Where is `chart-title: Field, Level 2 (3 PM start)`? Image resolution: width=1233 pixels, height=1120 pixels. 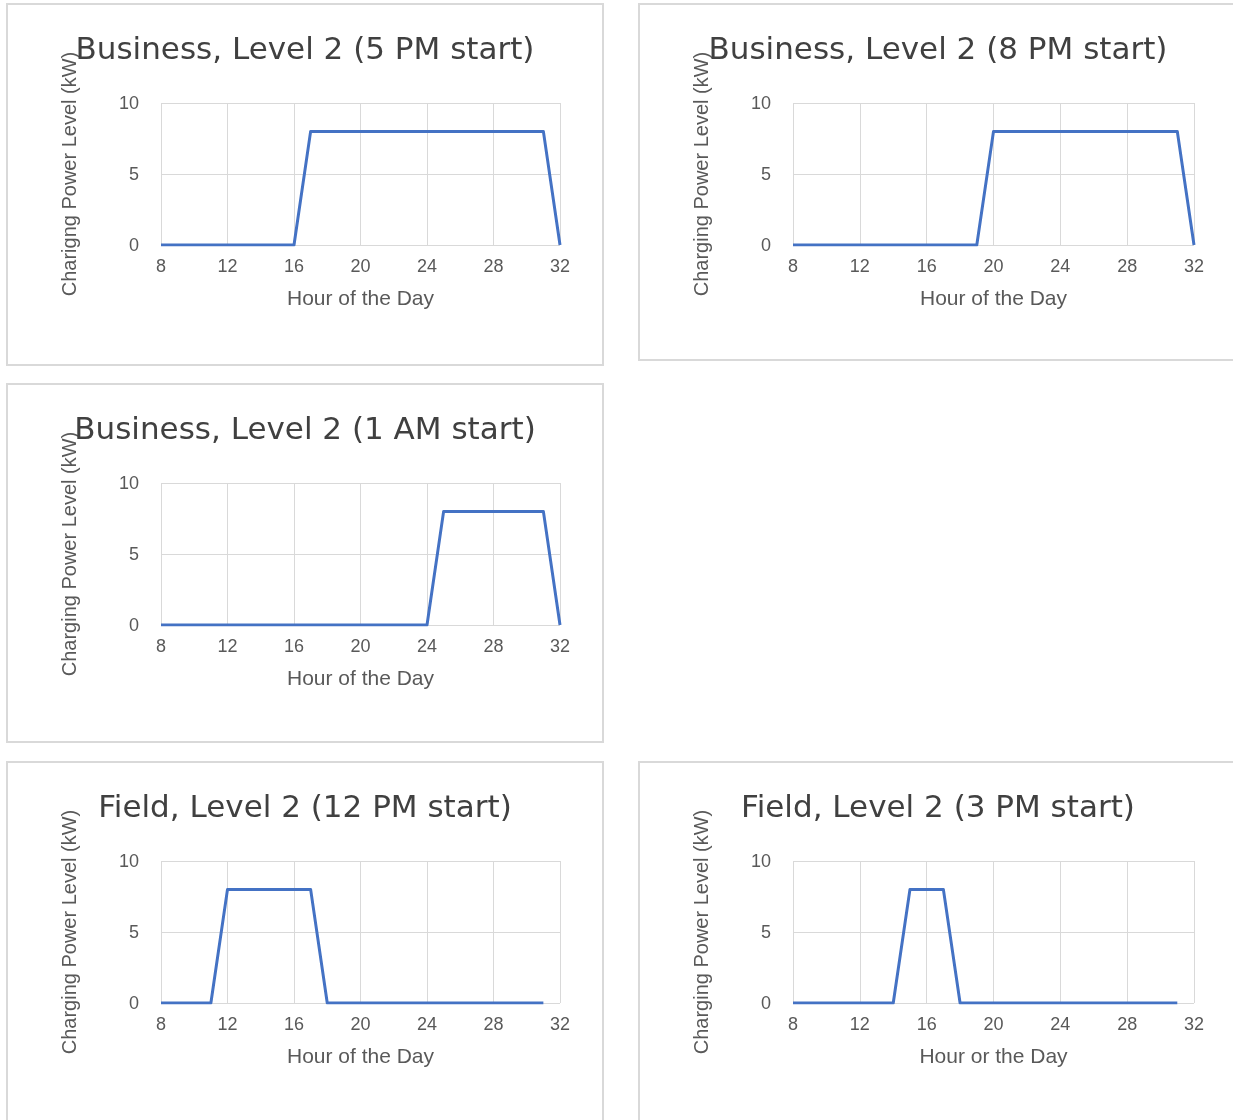 chart-title: Field, Level 2 (3 PM start) is located at coordinates (938, 805).